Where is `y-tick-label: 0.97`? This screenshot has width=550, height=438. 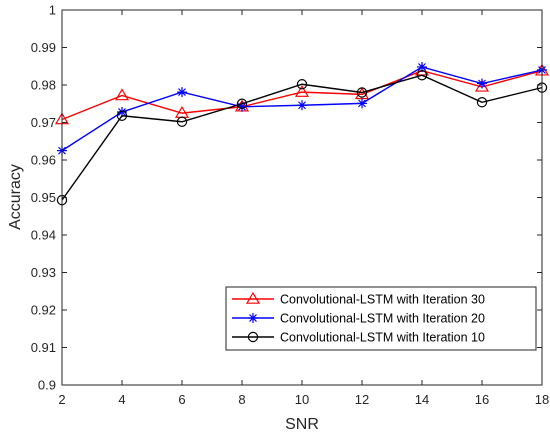 y-tick-label: 0.97 is located at coordinates (43, 122).